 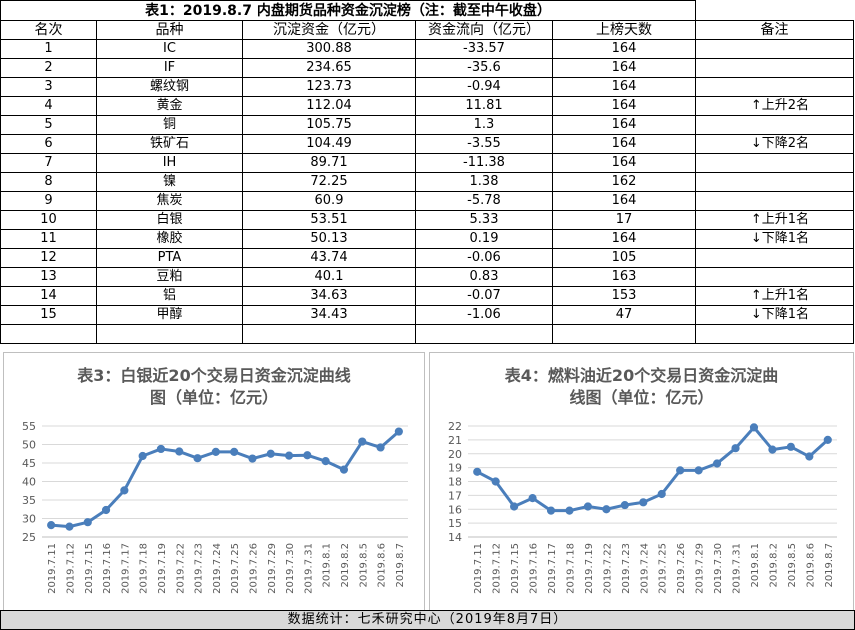 I want to click on flow-cell: -3.55, so click(x=484, y=144).